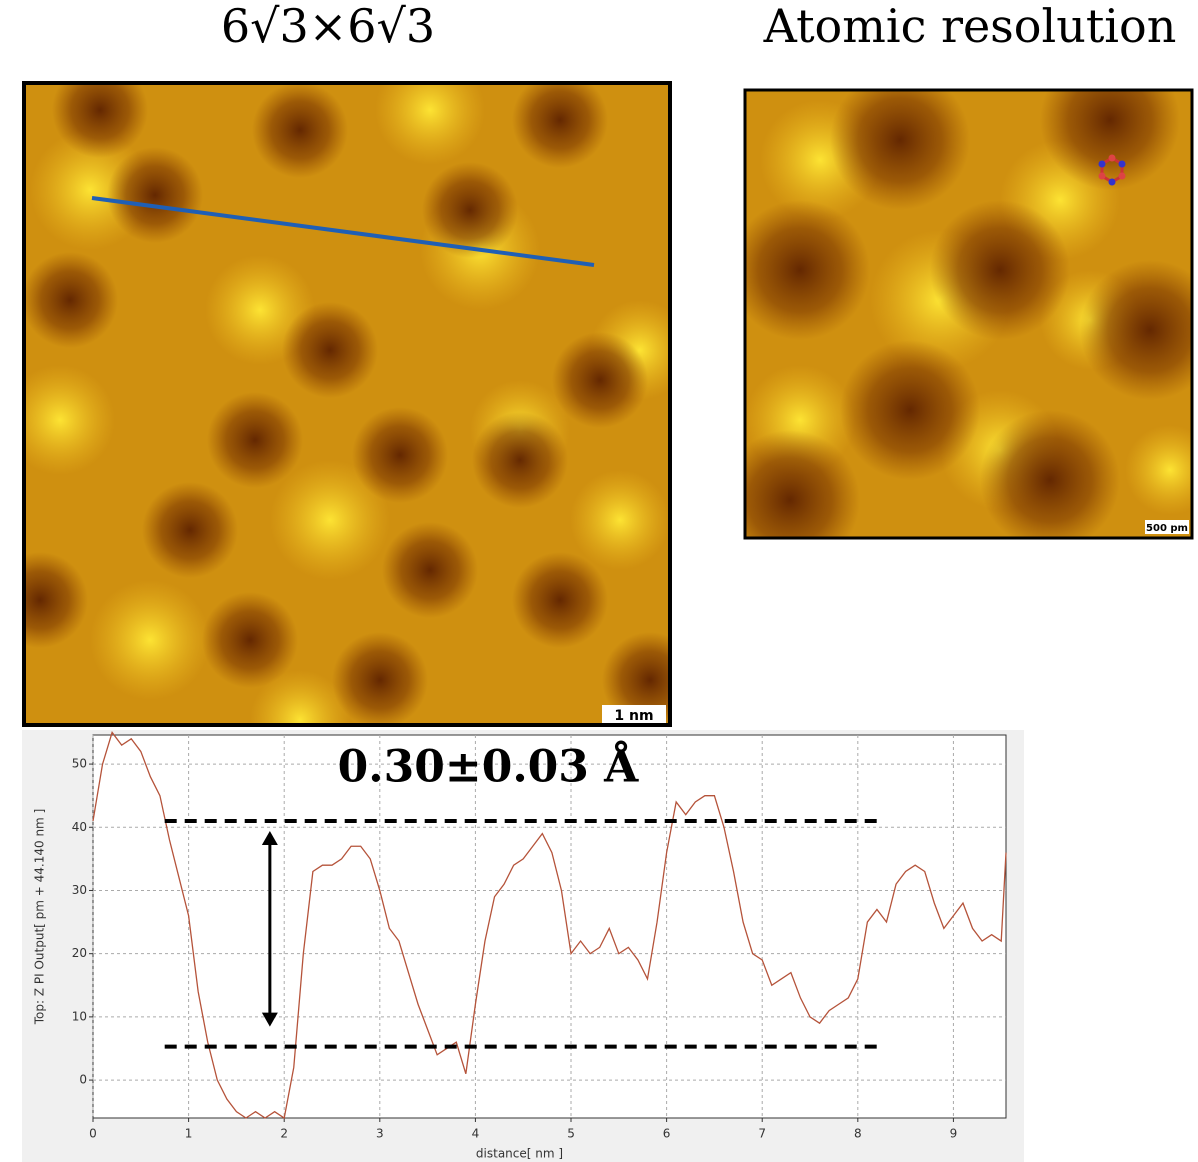 The width and height of the screenshot is (1198, 1162). Describe the element at coordinates (519, 1154) in the screenshot. I see `x-axis-label: distance[ nm ]` at that location.